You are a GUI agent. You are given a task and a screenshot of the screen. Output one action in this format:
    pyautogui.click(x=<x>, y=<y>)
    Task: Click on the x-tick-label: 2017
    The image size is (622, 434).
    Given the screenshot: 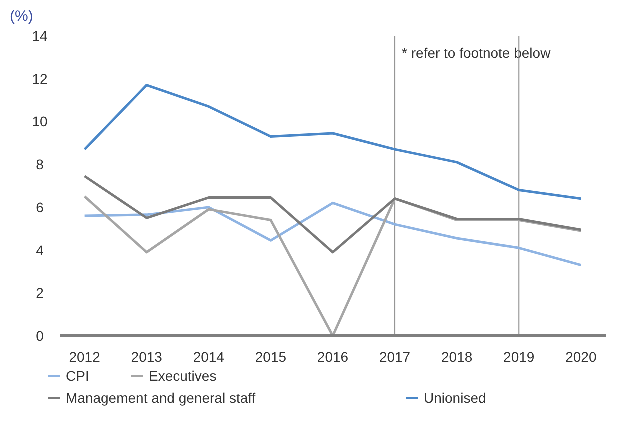 What is the action you would take?
    pyautogui.click(x=395, y=356)
    